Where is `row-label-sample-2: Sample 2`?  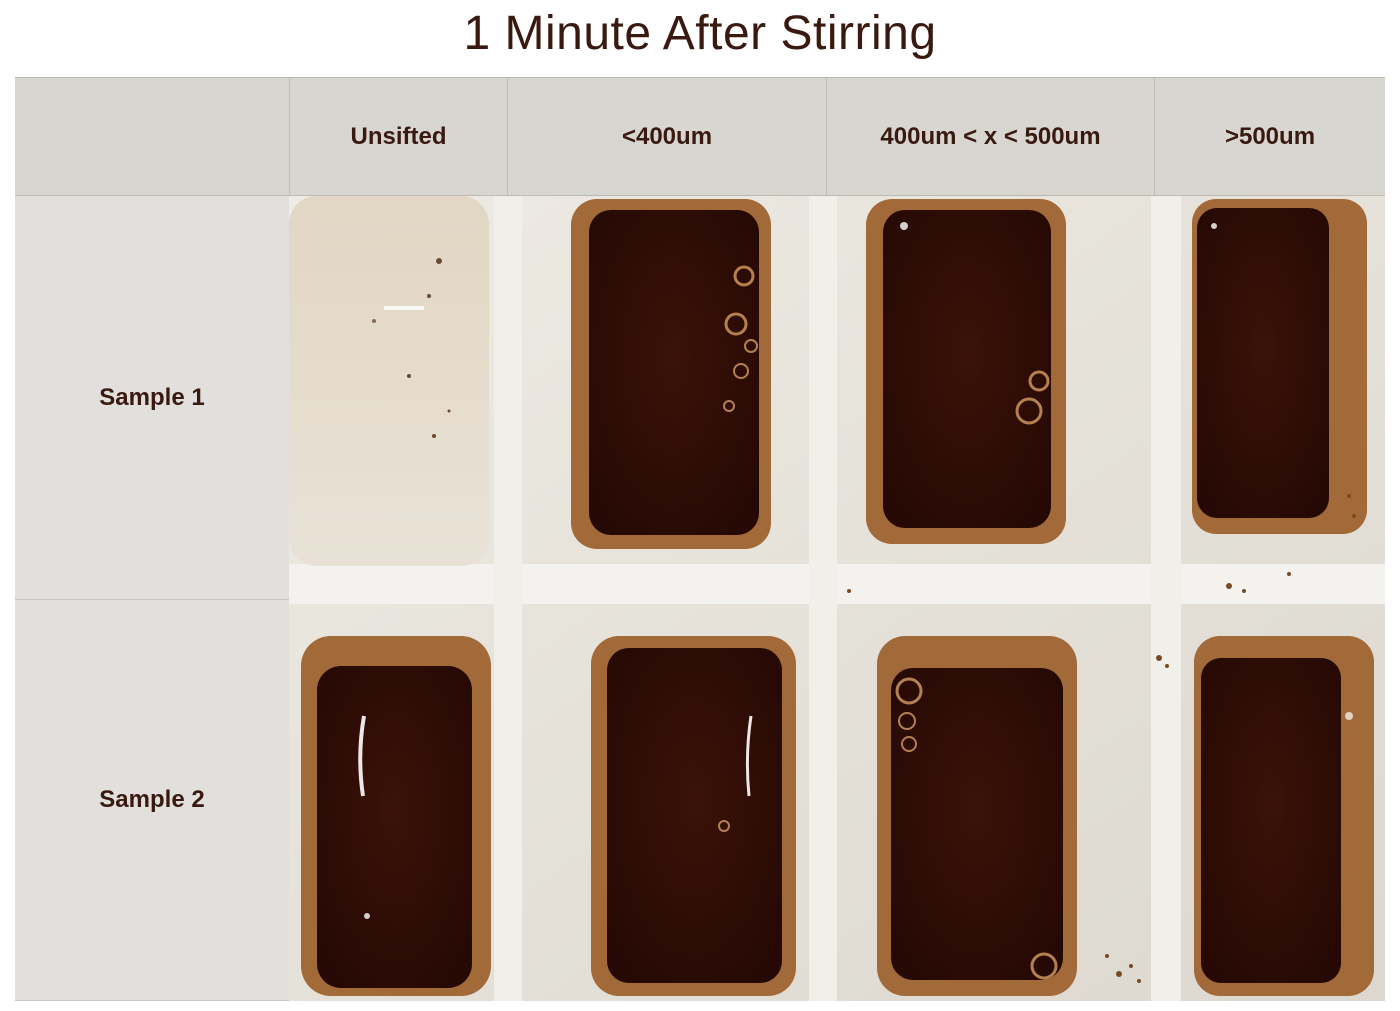 row-label-sample-2: Sample 2 is located at coordinates (152, 800).